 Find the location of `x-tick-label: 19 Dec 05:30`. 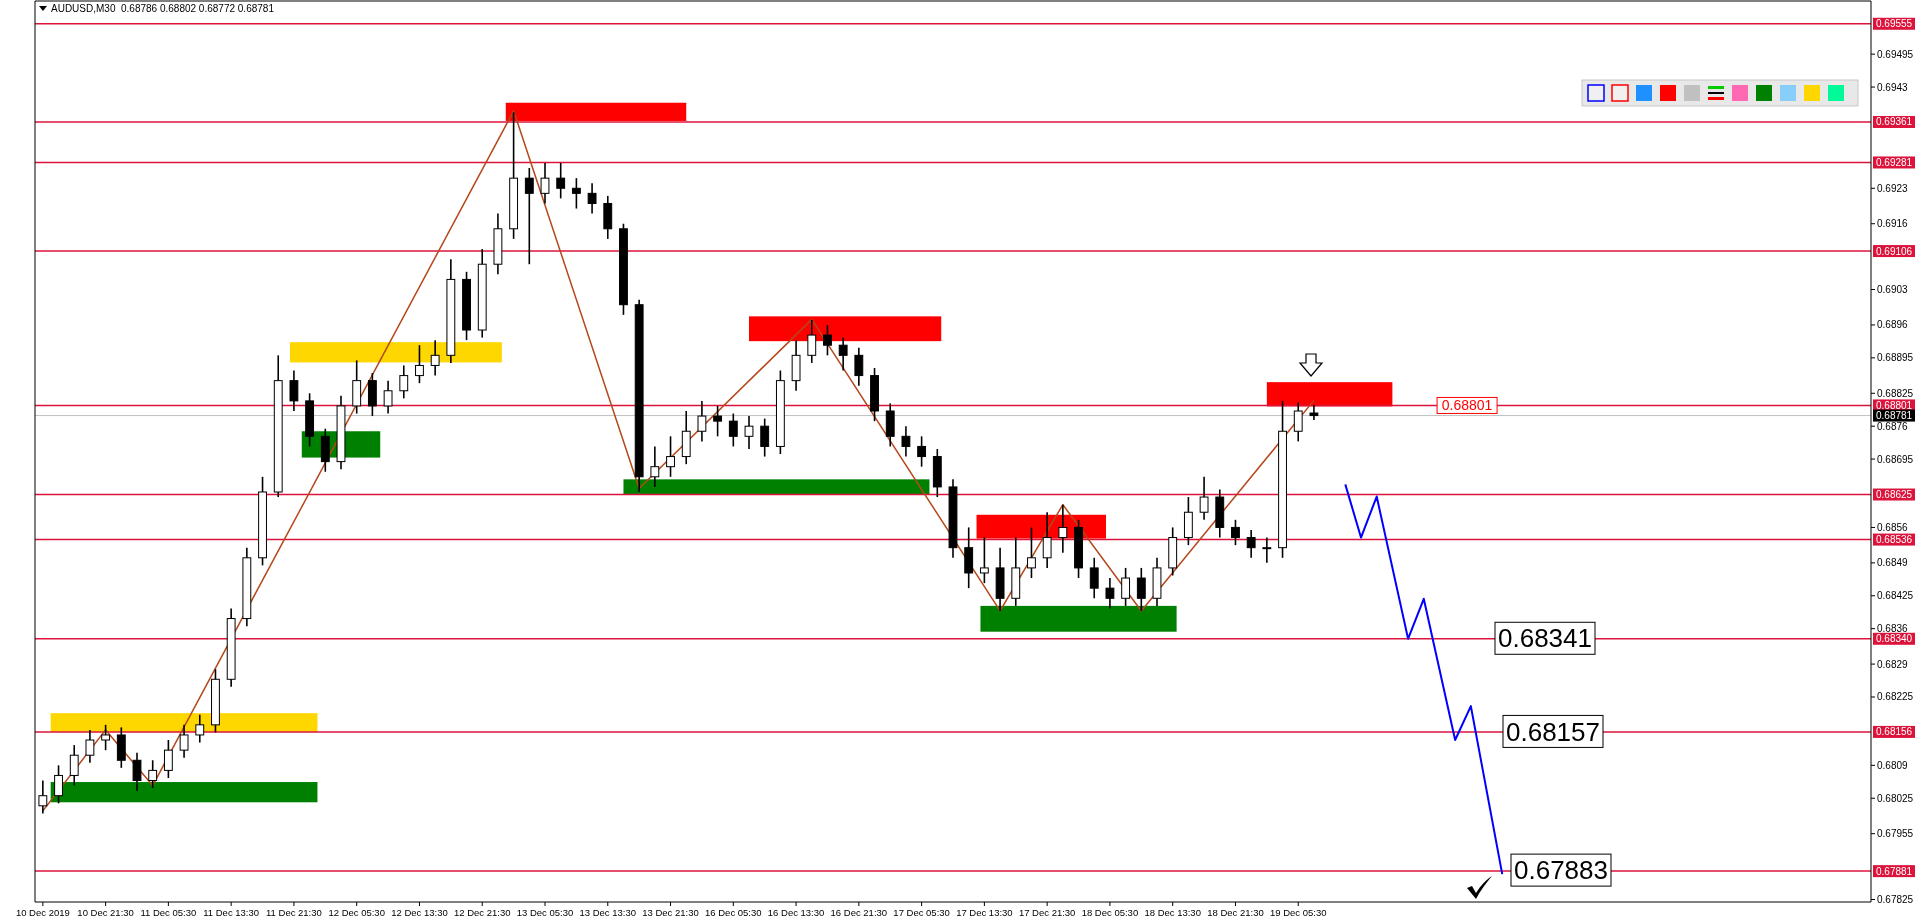

x-tick-label: 19 Dec 05:30 is located at coordinates (1298, 912).